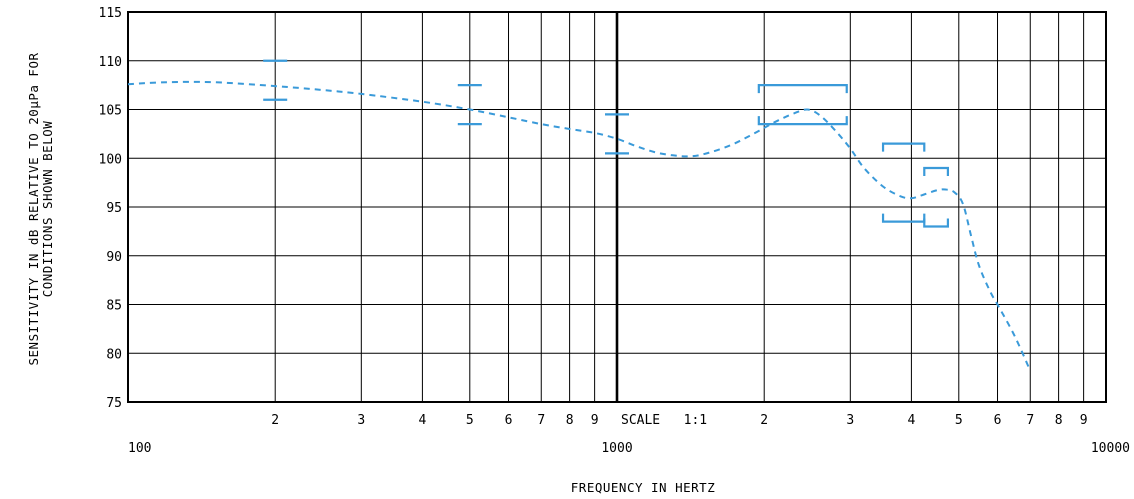 Image resolution: width=1134 pixels, height=499 pixels. What do you see at coordinates (110, 13) in the screenshot?
I see `y-tick-label: 115` at bounding box center [110, 13].